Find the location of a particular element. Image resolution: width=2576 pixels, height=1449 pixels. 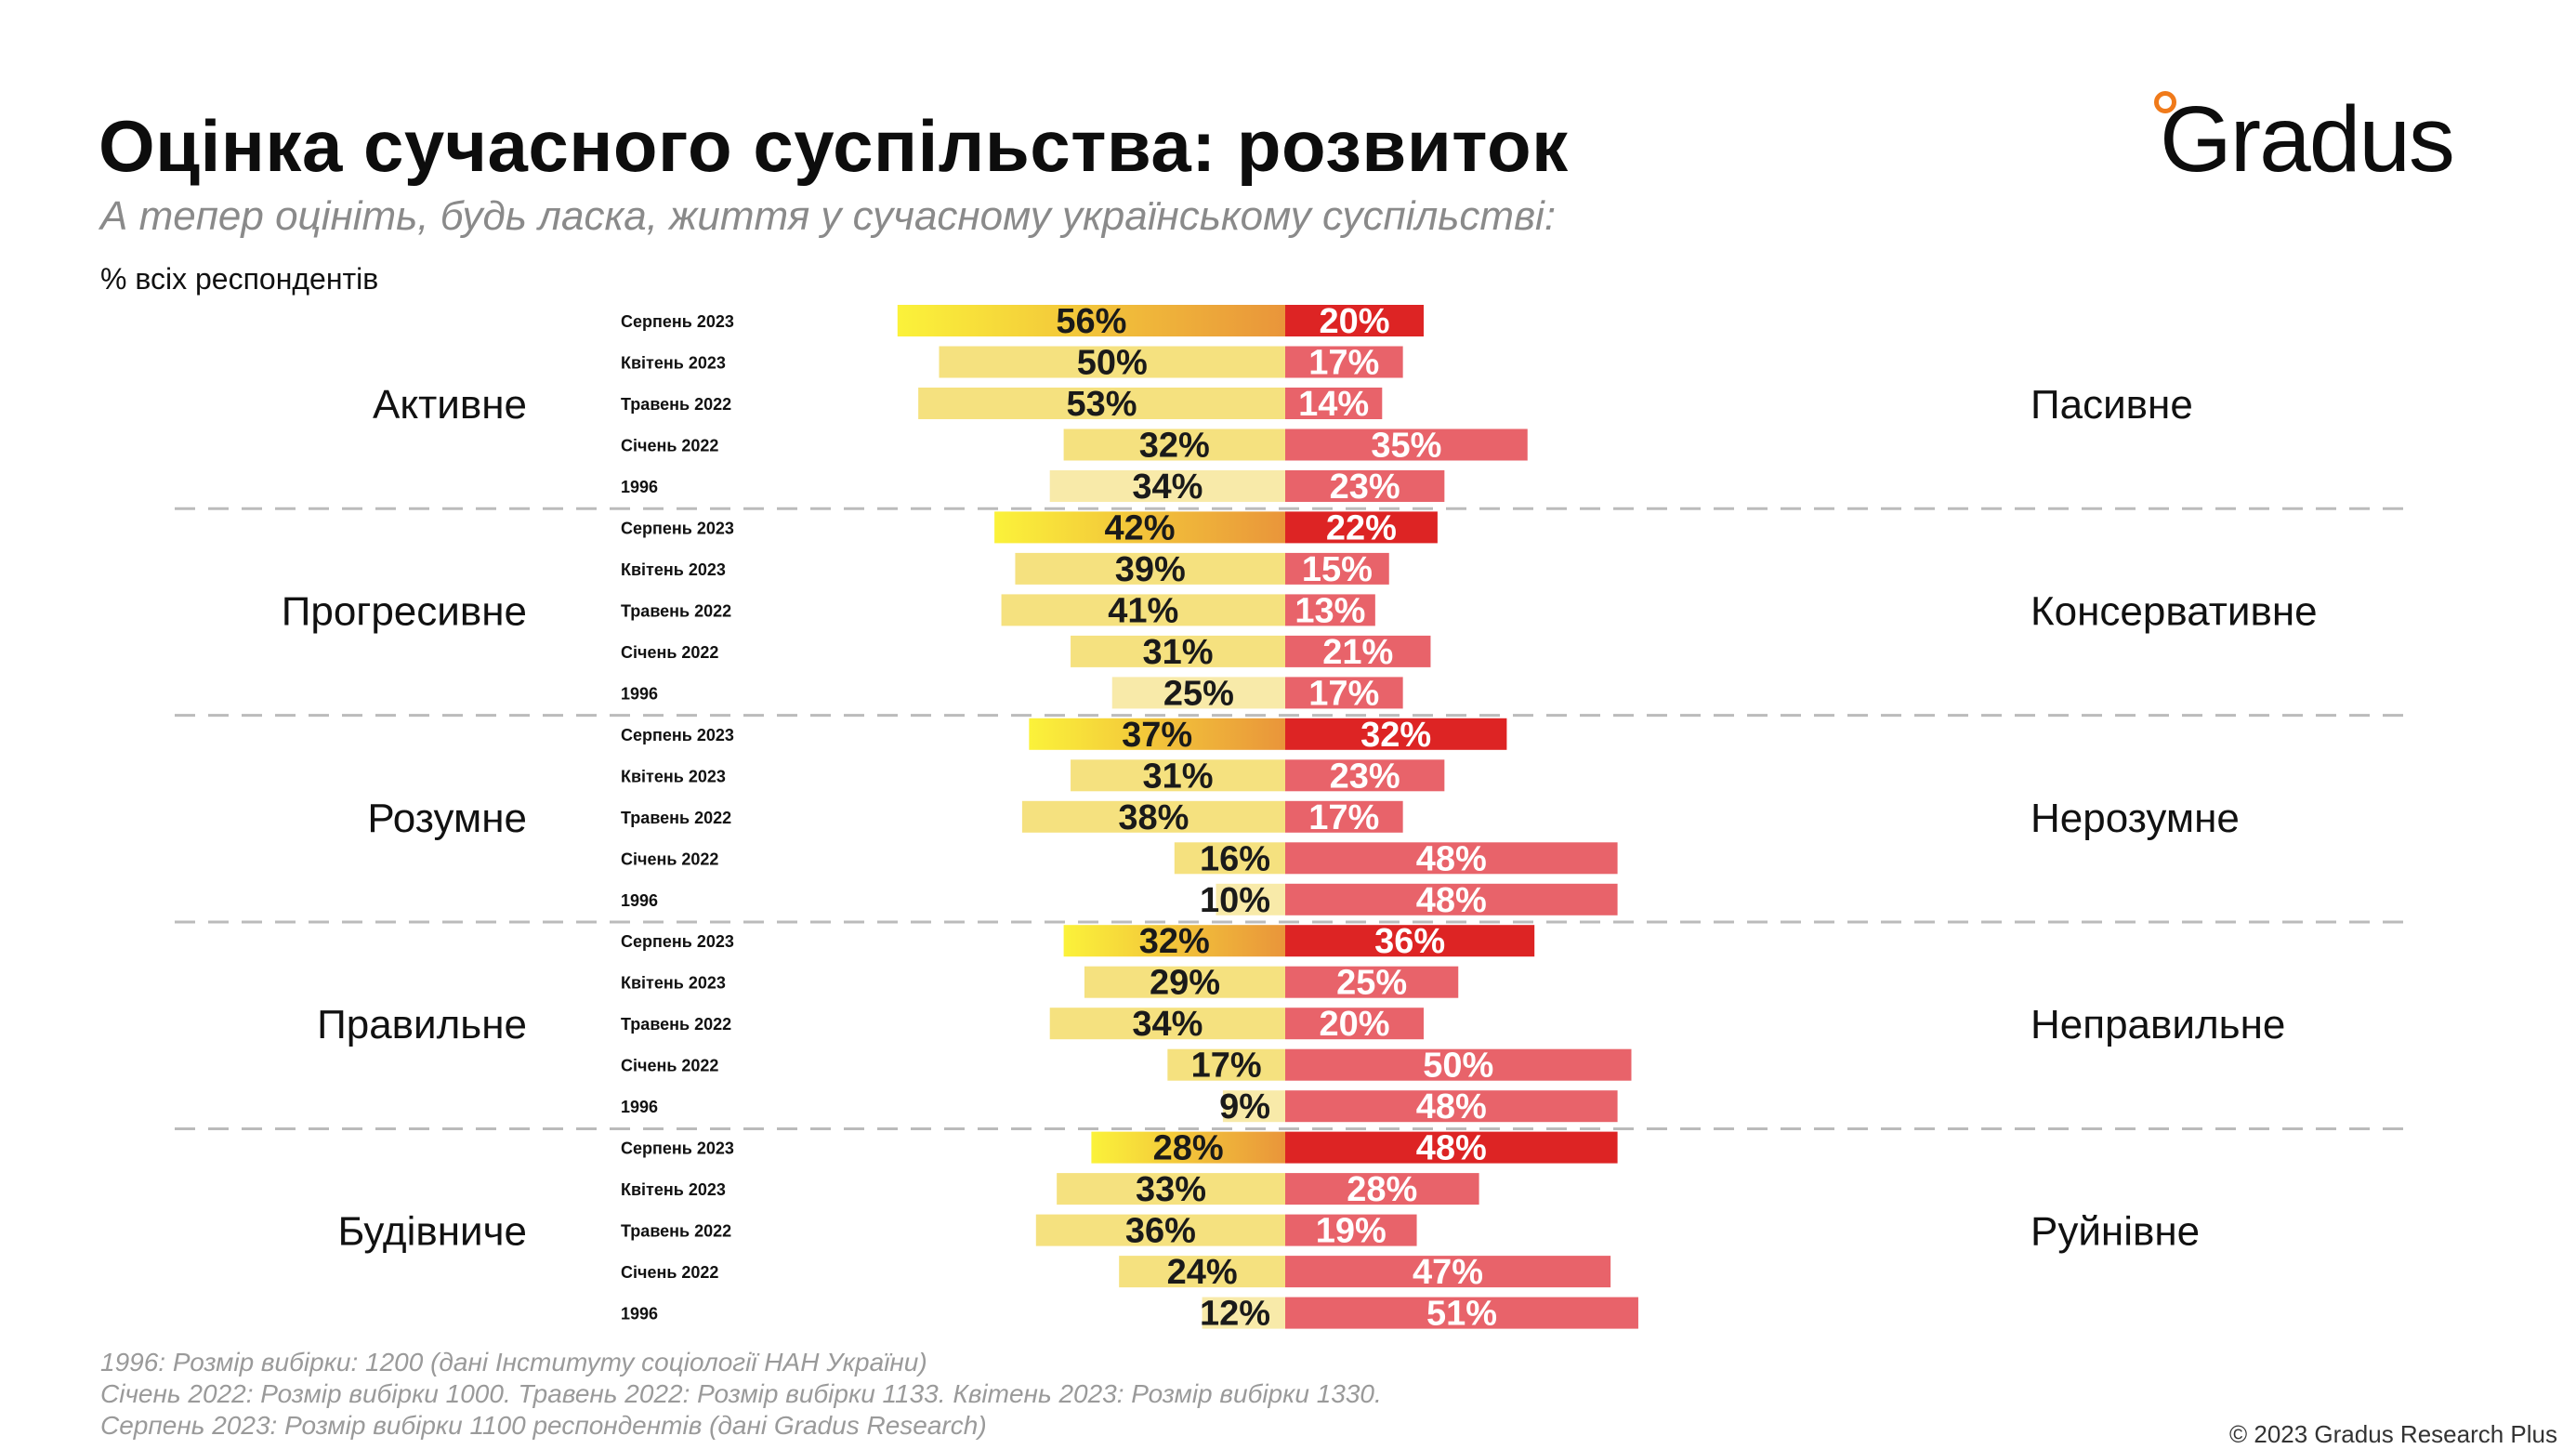

data-label-left: 33% is located at coordinates (1171, 1189).